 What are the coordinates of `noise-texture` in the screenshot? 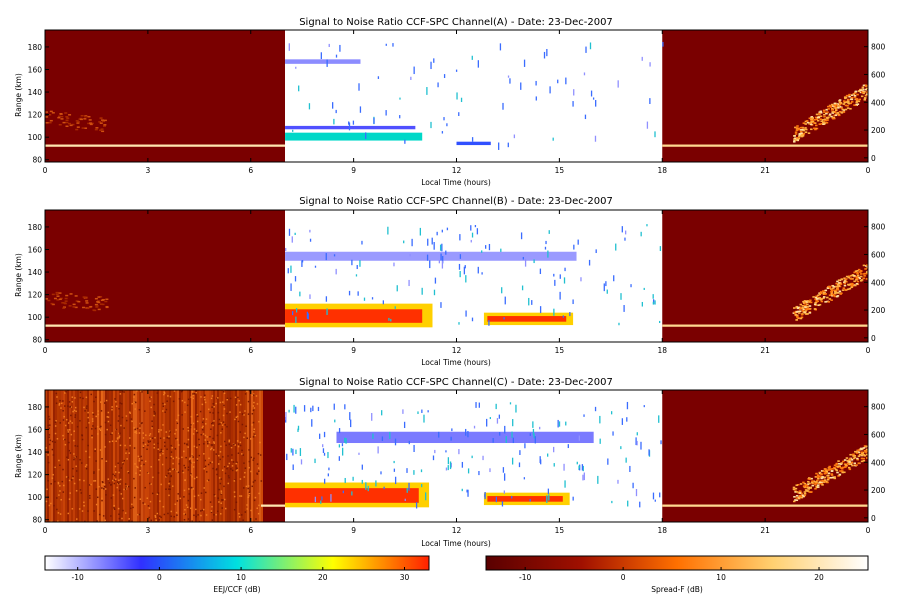 It's located at (154, 456).